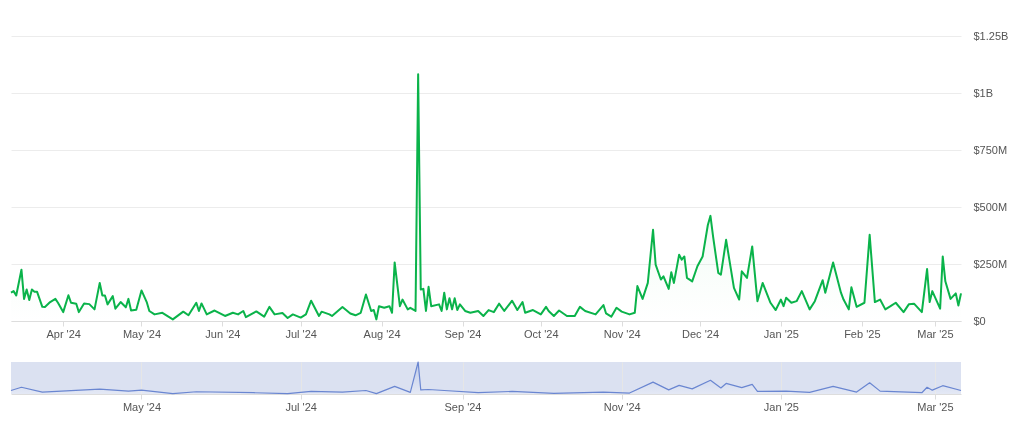 This screenshot has width=1024, height=430. What do you see at coordinates (63, 333) in the screenshot?
I see `x-tick-label: Apr '24` at bounding box center [63, 333].